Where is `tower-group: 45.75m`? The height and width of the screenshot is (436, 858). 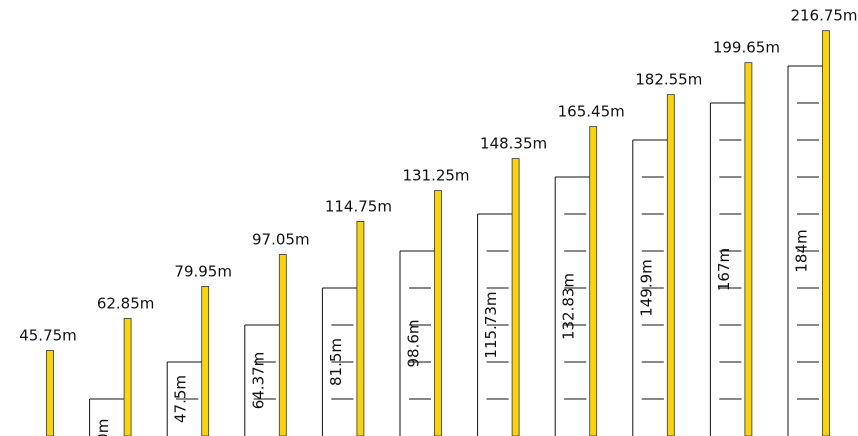
tower-group: 45.75m is located at coordinates (48, 381).